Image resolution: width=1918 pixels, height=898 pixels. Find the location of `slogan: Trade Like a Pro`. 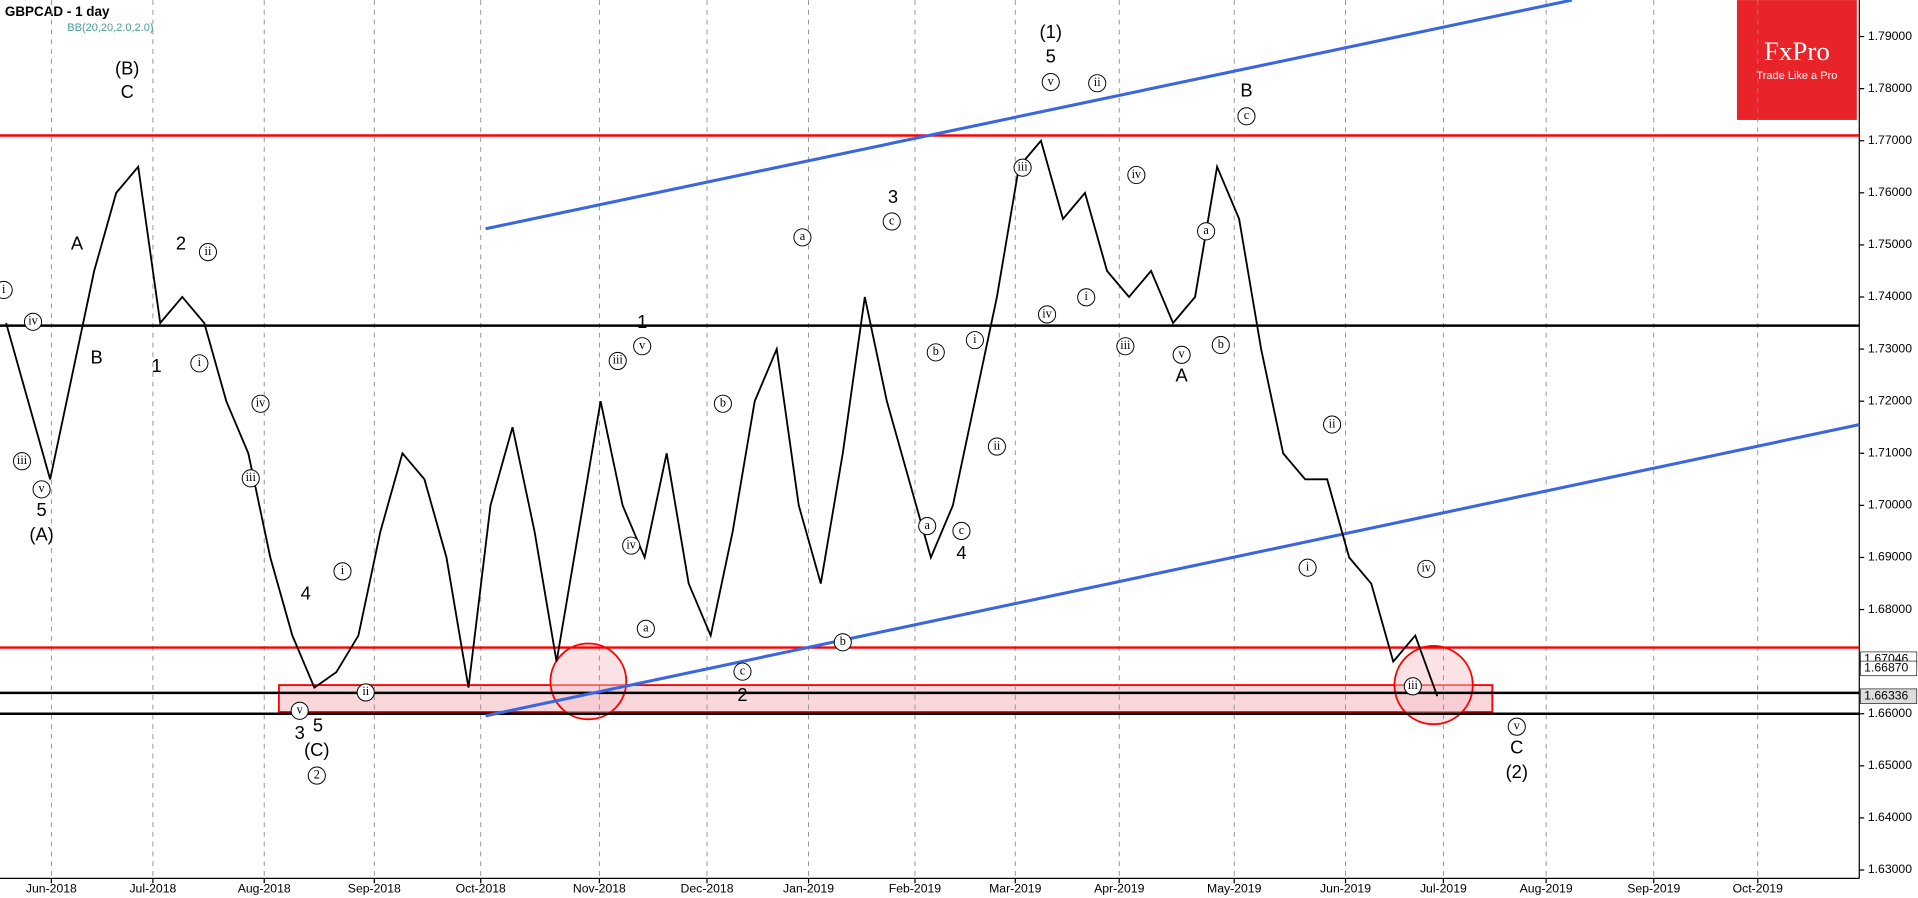

slogan: Trade Like a Pro is located at coordinates (1796, 76).